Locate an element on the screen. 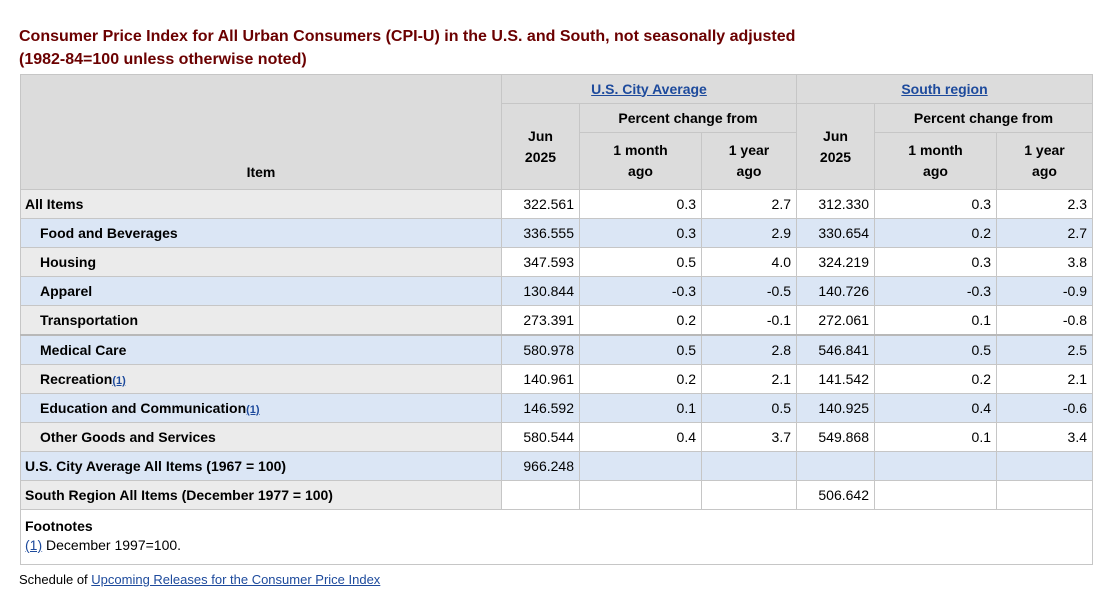 The width and height of the screenshot is (1111, 616). south-1-year-change: 2.3 is located at coordinates (1044, 204).